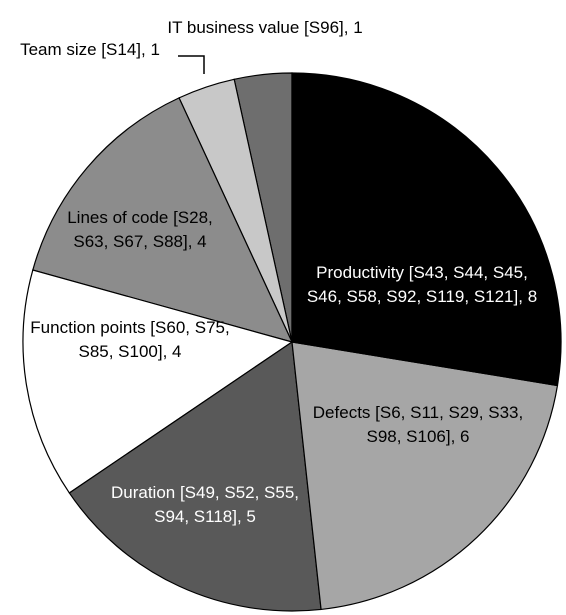 This screenshot has height=615, width=566. What do you see at coordinates (81, 49) in the screenshot?
I see `category-label: Team size [S14]` at bounding box center [81, 49].